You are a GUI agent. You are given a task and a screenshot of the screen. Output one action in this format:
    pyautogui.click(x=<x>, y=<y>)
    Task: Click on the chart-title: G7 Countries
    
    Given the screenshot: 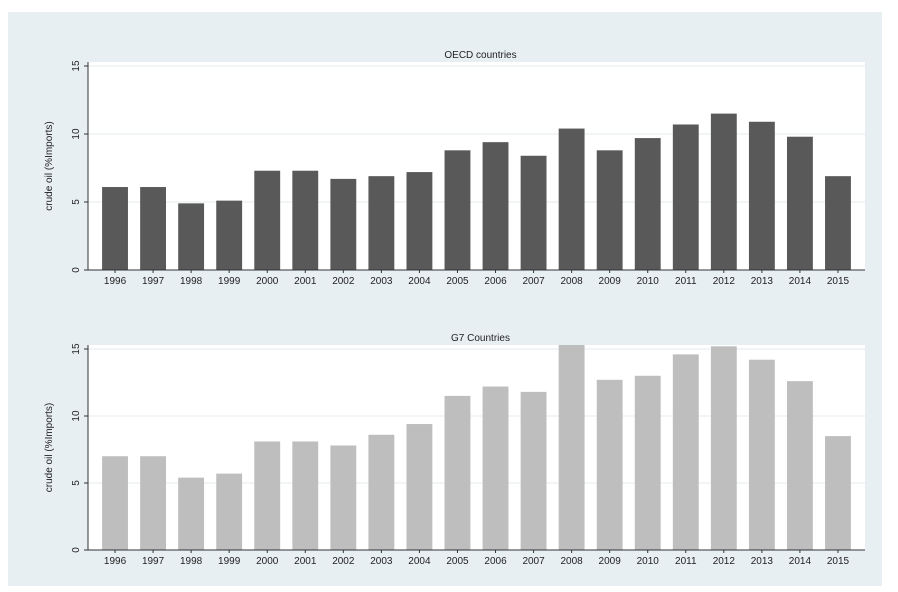 What is the action you would take?
    pyautogui.click(x=480, y=338)
    